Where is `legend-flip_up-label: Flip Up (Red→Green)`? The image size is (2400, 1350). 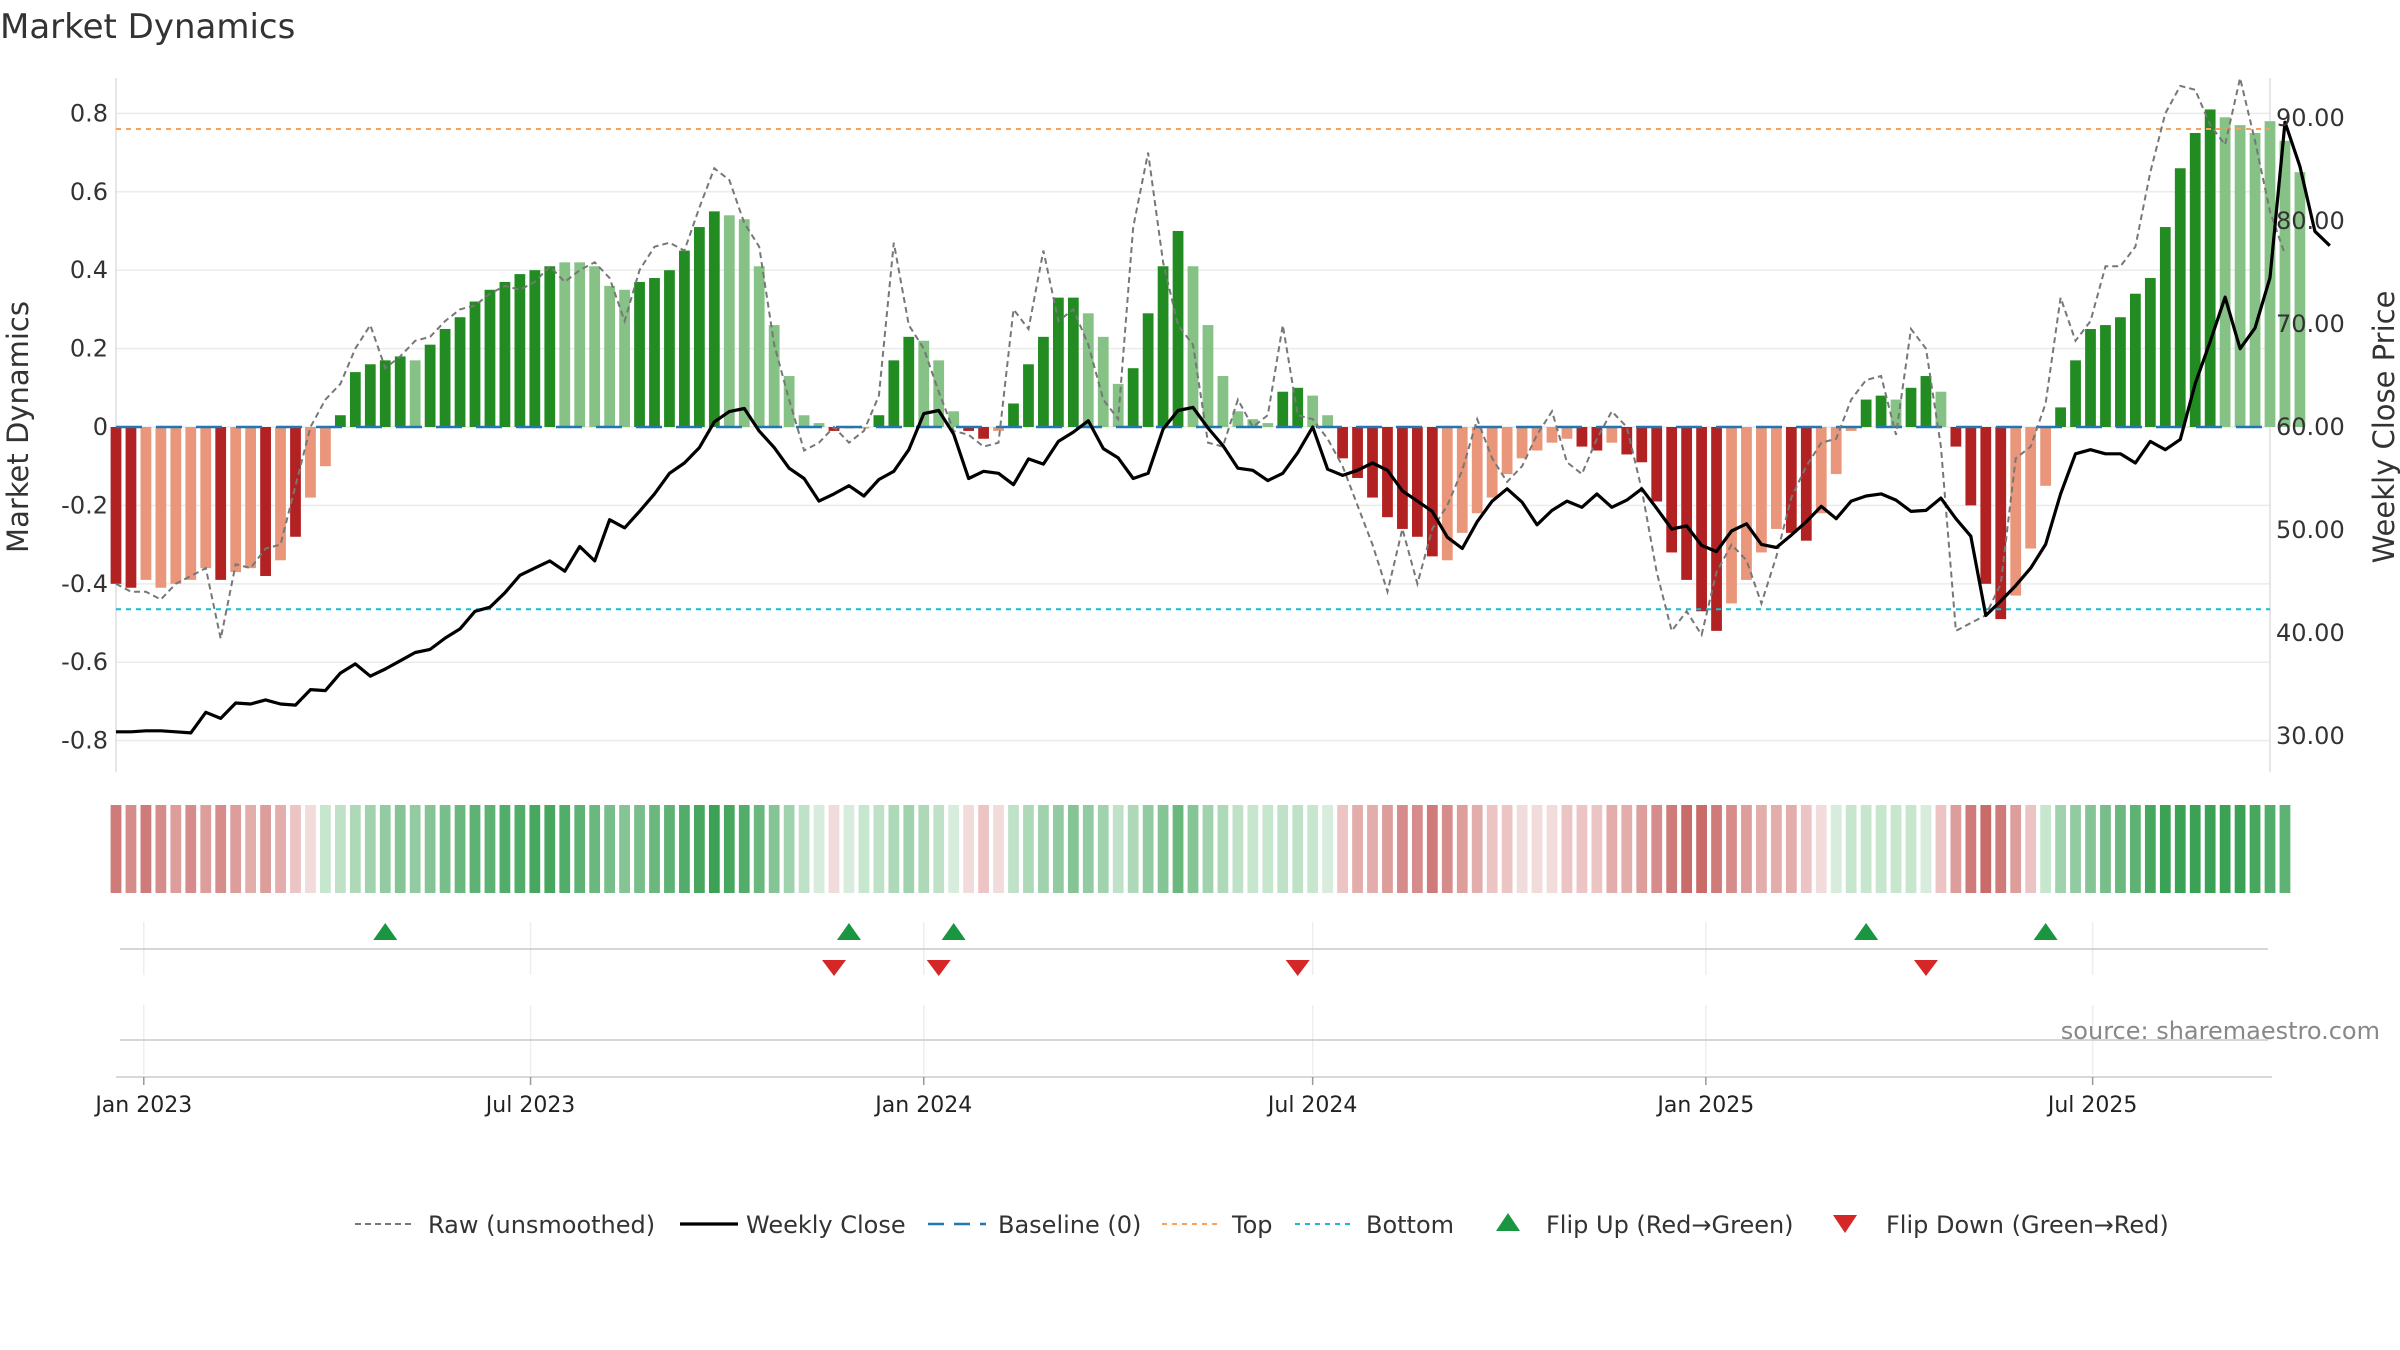
legend-flip_up-label: Flip Up (Red→Green) is located at coordinates (1670, 1225).